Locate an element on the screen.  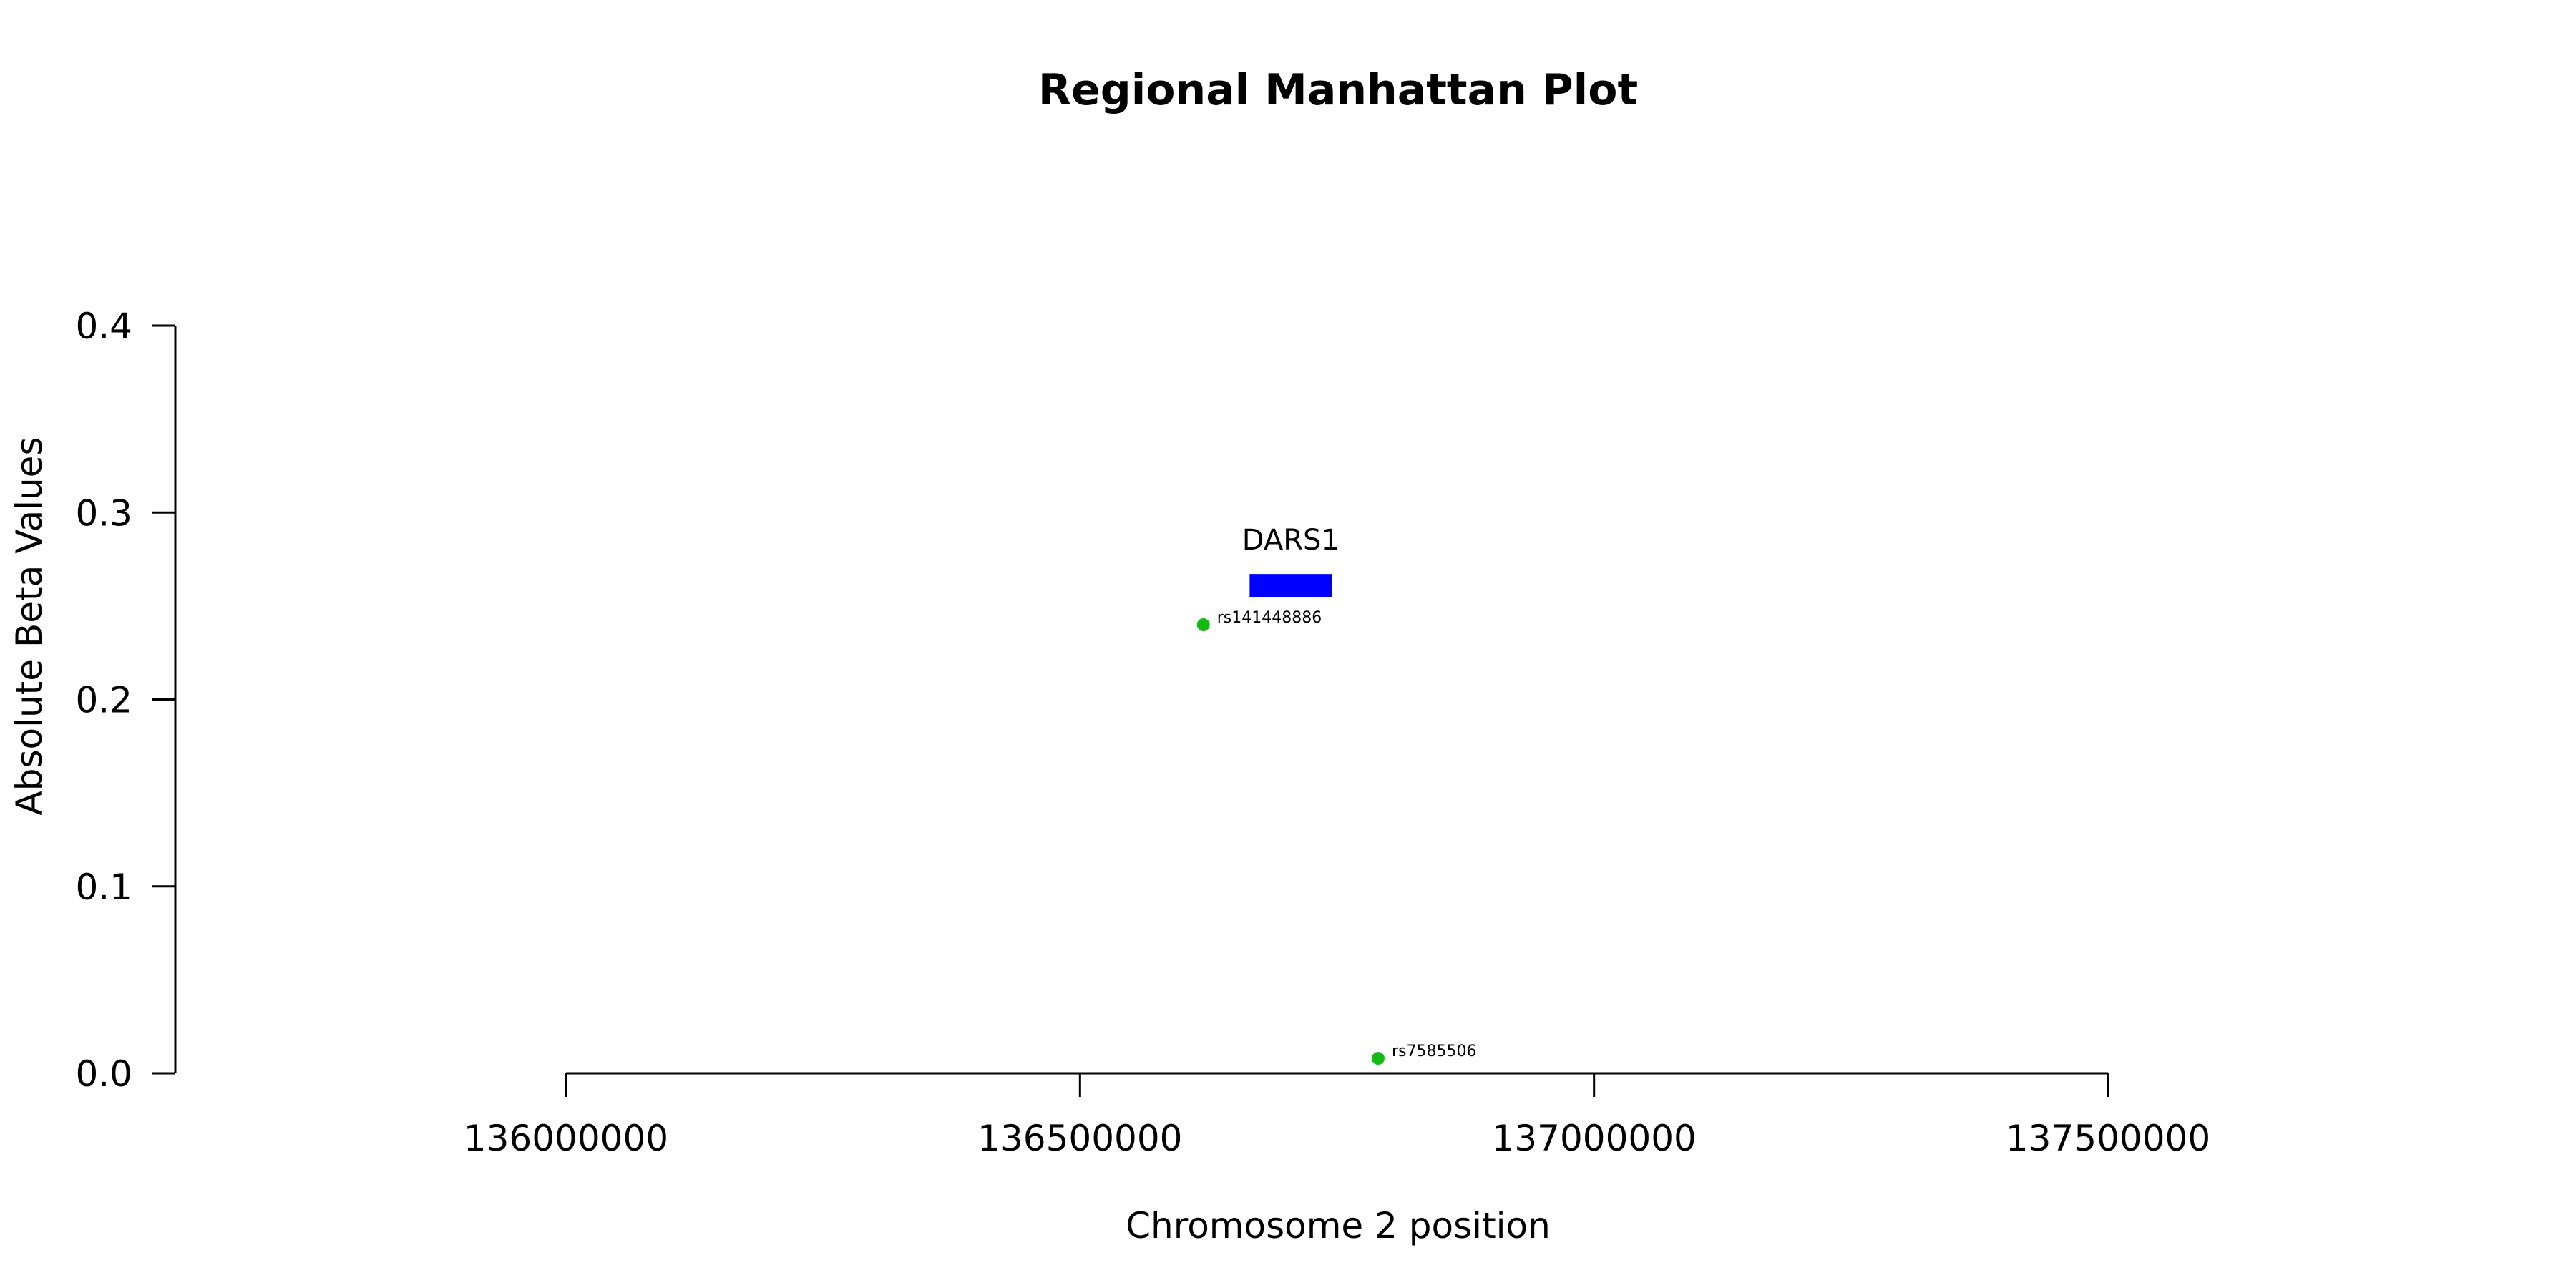
x-axis-label: Chromosome 2 position is located at coordinates (1338, 1225).